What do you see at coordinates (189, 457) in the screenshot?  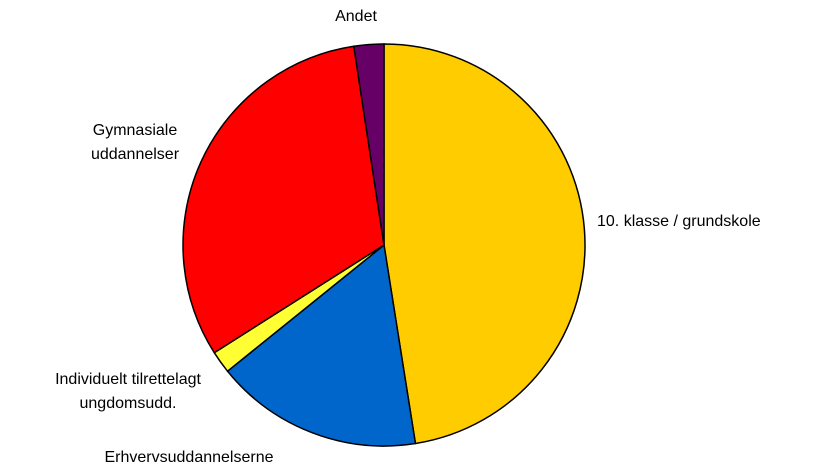 I see `slice-label: Erhvervsuddannelserne` at bounding box center [189, 457].